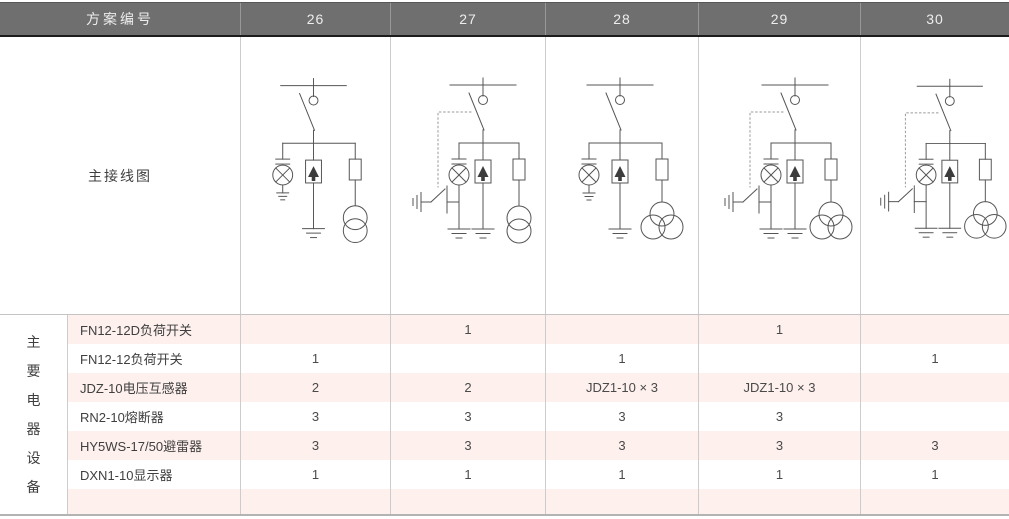 The height and width of the screenshot is (519, 1009). Describe the element at coordinates (153, 387) in the screenshot. I see `equipment-name-cell: JDZ-10电压互感器` at that location.